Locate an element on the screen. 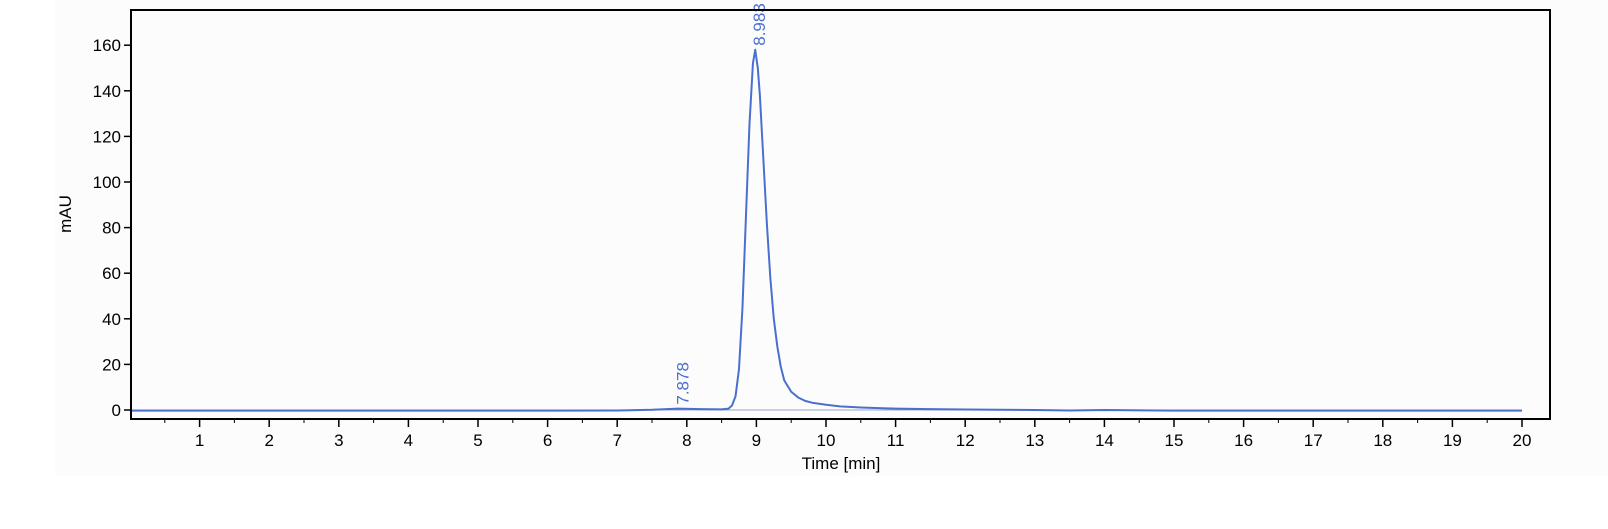  y-tick-label: 120 is located at coordinates (107, 136).